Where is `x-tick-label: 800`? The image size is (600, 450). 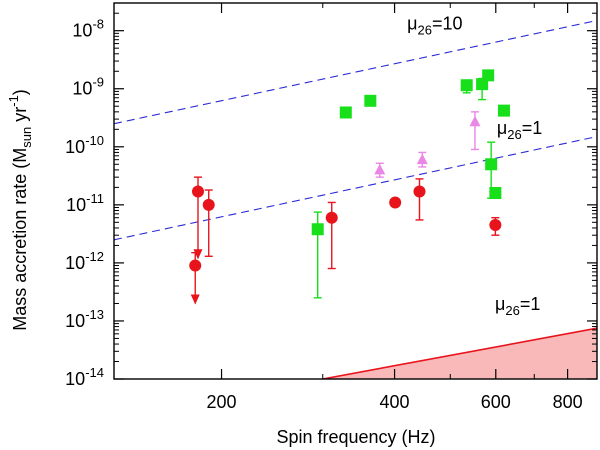 x-tick-label: 800 is located at coordinates (568, 402).